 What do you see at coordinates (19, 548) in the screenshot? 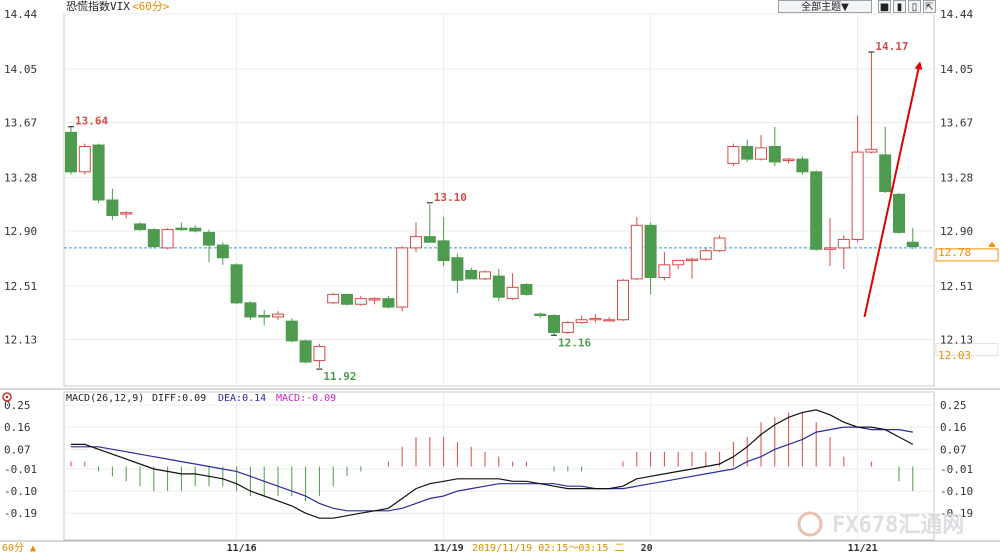
I see `period-selector: 60分 ▲` at bounding box center [19, 548].